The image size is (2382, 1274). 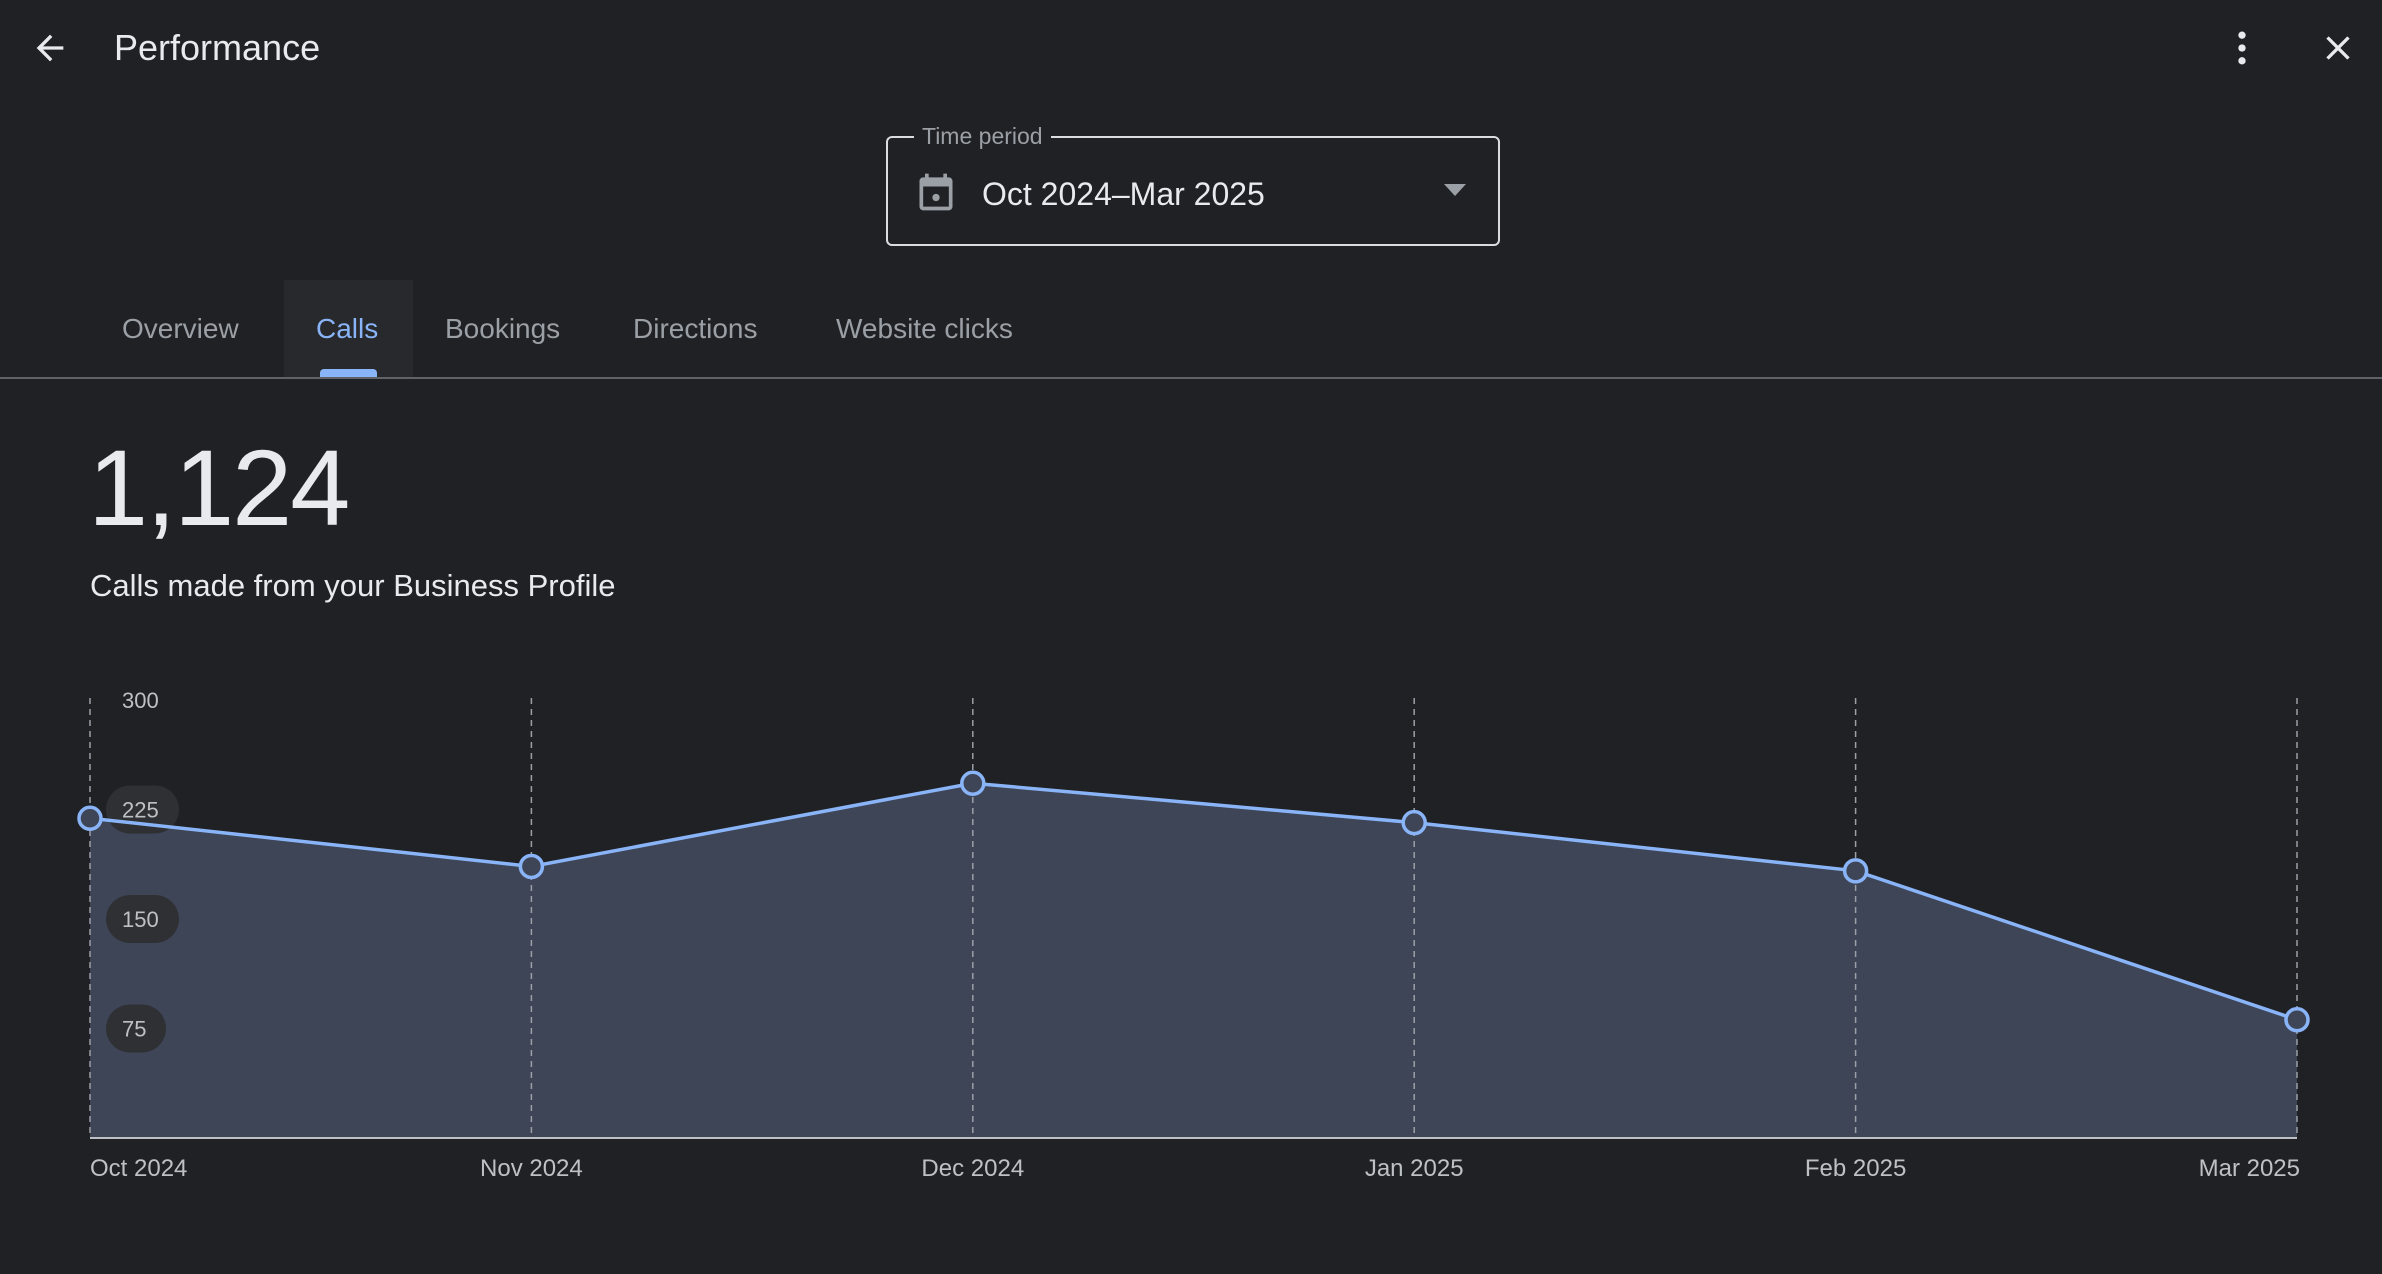 What do you see at coordinates (936, 194) in the screenshot?
I see `calendar-icon` at bounding box center [936, 194].